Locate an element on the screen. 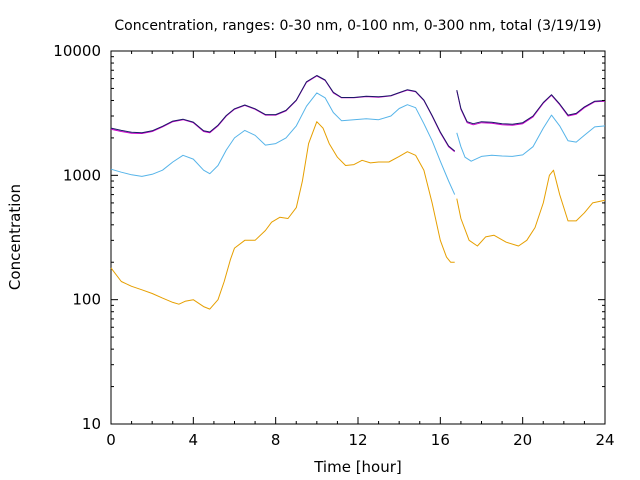 The image size is (640, 480). x-tick-label: 16 is located at coordinates (440, 440).